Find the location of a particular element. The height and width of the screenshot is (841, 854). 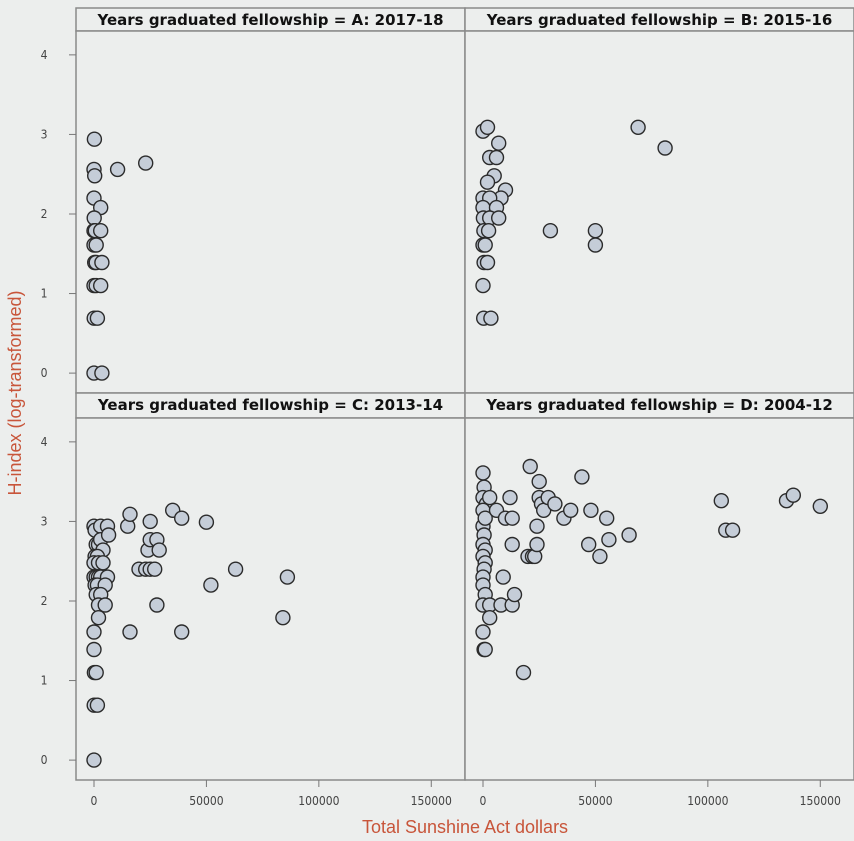

panel-3-title: Years graduated fellowship = D: 2004-12 is located at coordinates (659, 405).